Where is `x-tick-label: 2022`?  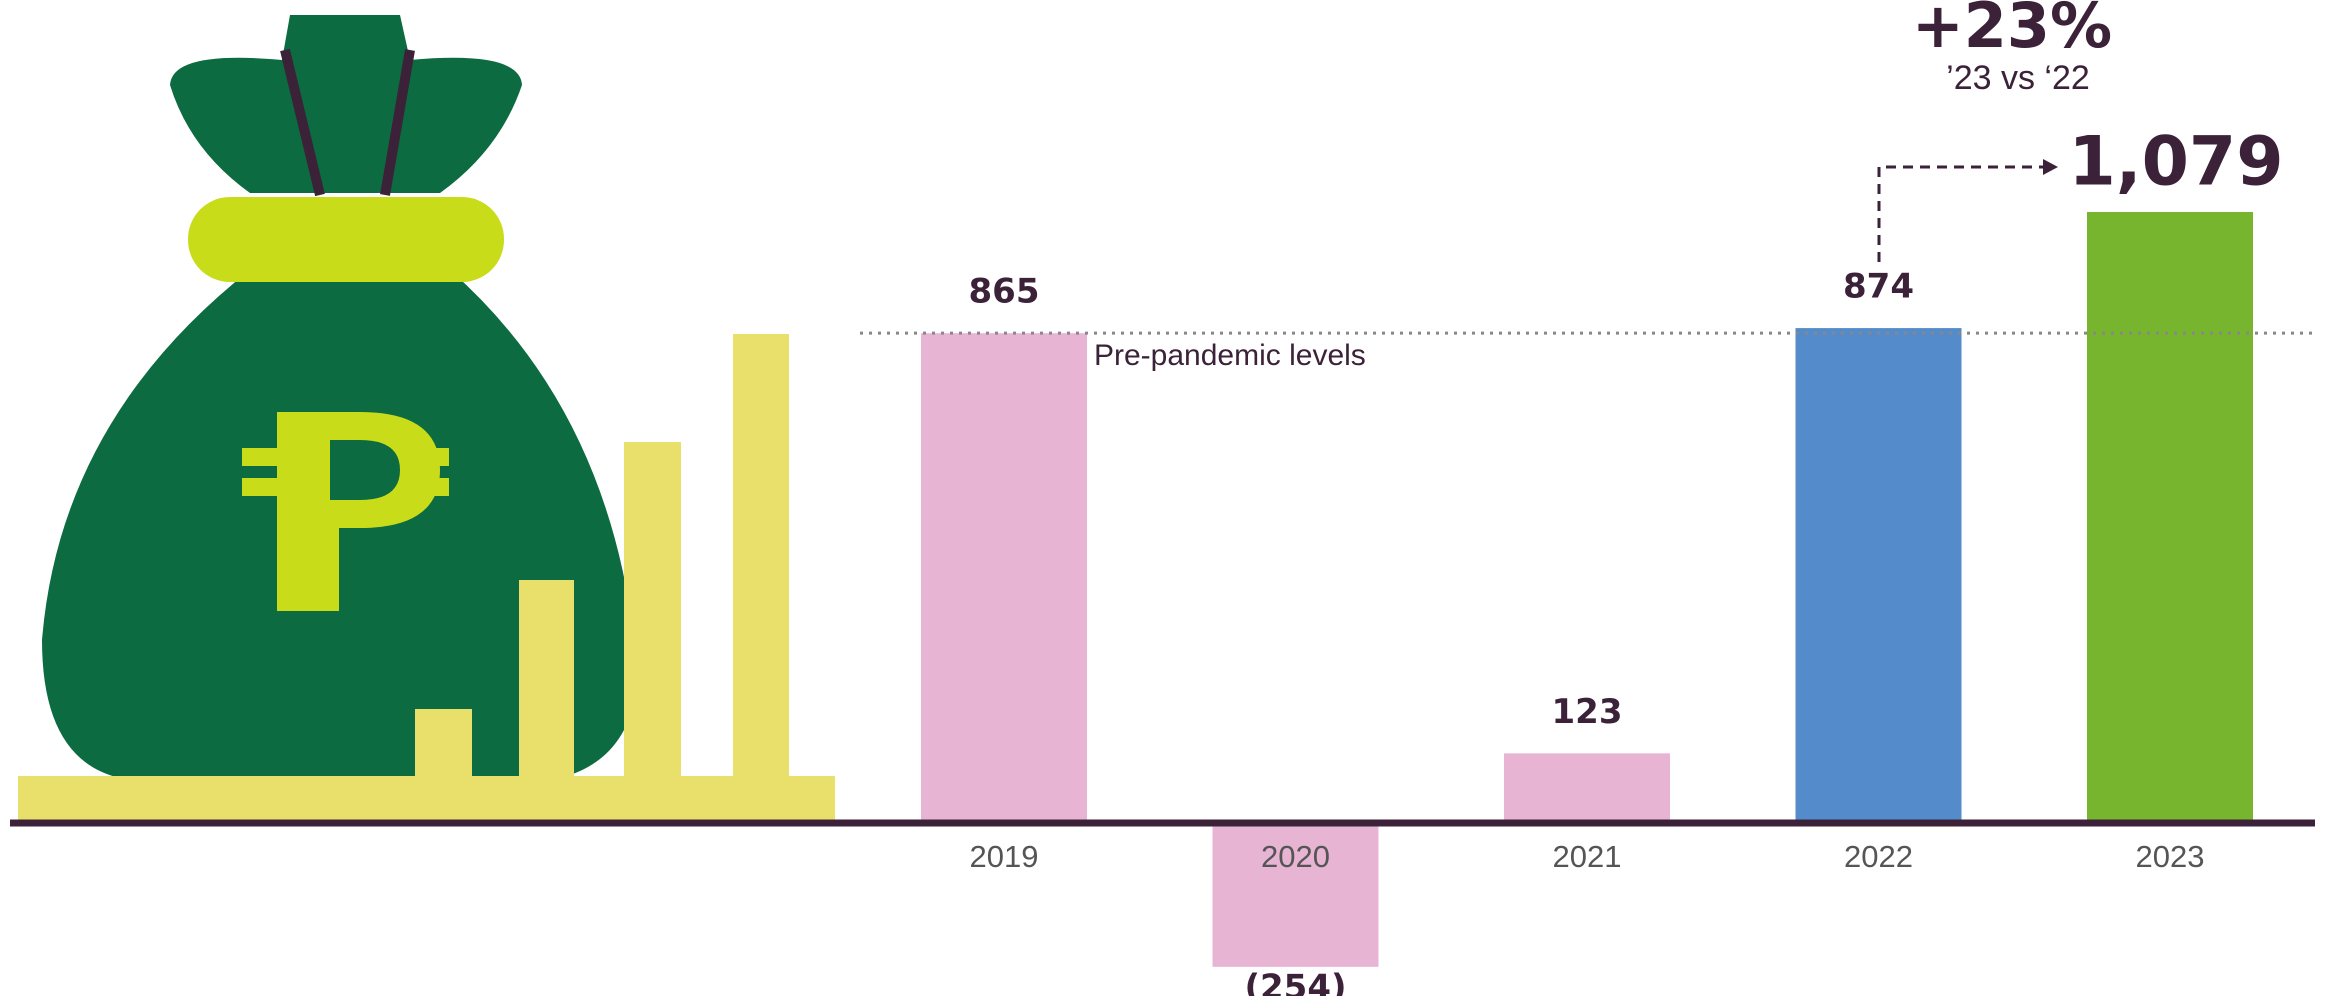 x-tick-label: 2022 is located at coordinates (1878, 856).